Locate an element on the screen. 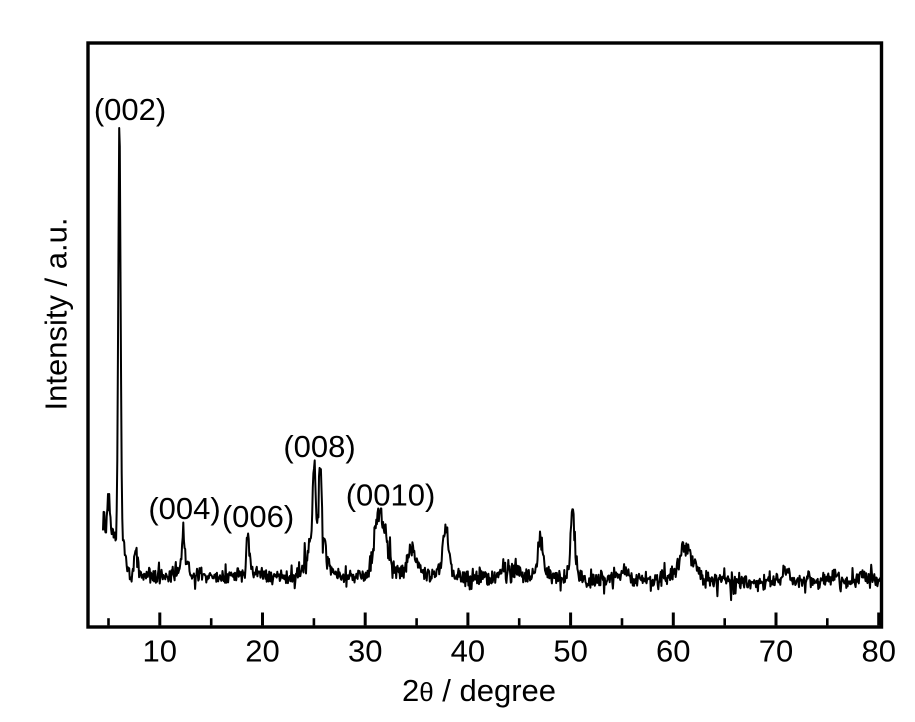 This screenshot has width=915, height=722. svg-text: (004) is located at coordinates (184, 508).